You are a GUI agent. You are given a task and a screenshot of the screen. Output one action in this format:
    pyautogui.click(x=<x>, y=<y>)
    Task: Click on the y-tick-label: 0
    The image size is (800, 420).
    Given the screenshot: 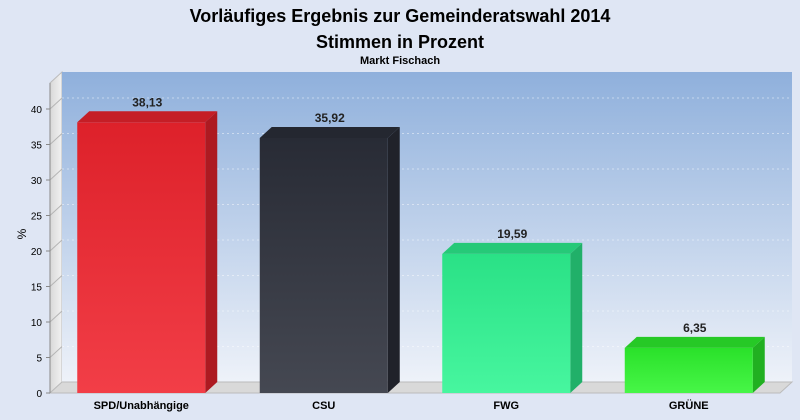 What is the action you would take?
    pyautogui.click(x=39, y=394)
    